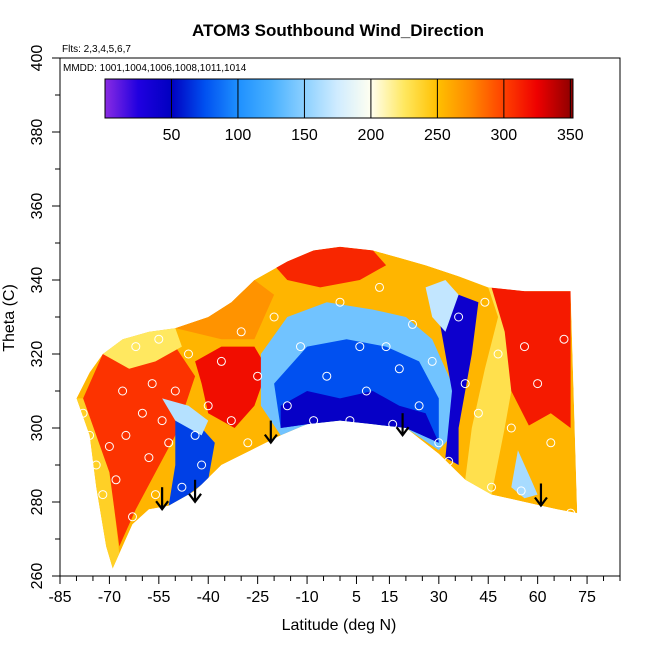  Describe the element at coordinates (334, 591) in the screenshot. I see `x-axis: -85 -70 -55 -40 -25 -10 5 15 30 45 60 75` at that location.